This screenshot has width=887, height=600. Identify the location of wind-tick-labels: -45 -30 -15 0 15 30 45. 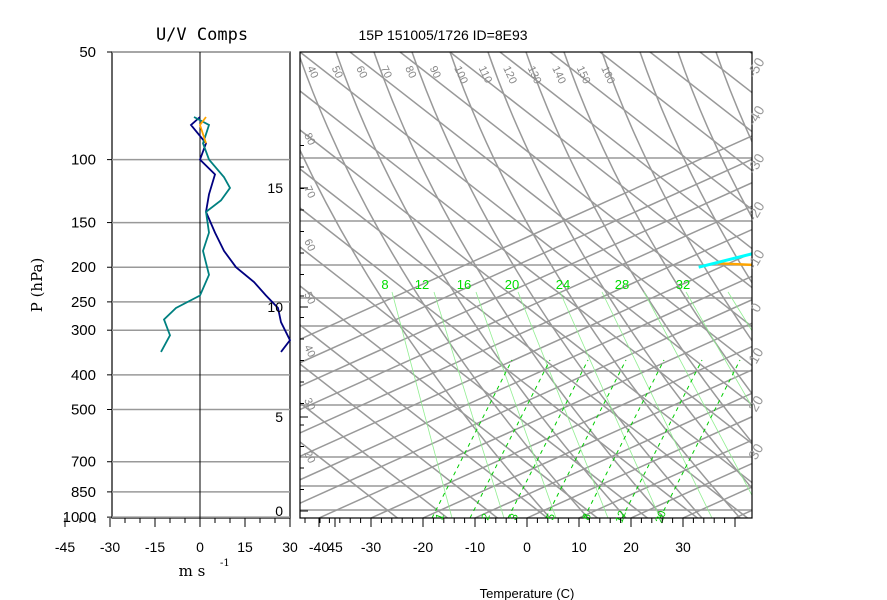
(199, 536).